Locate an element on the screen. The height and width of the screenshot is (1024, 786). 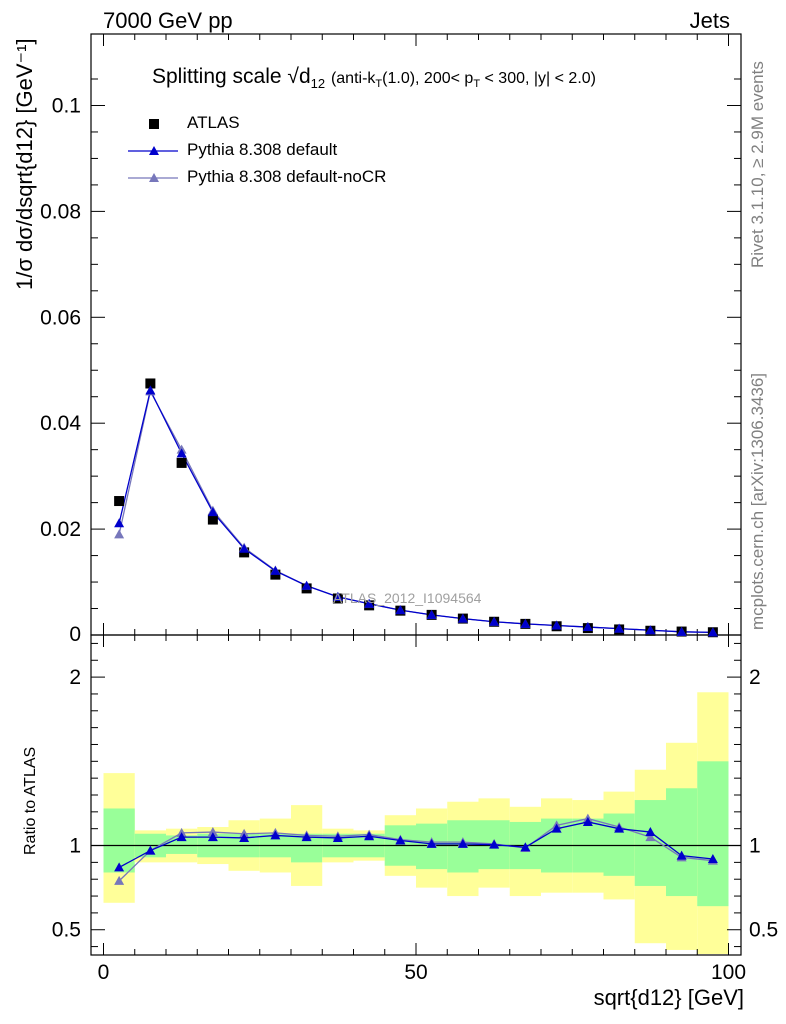
ratio-plot-series is located at coordinates (416, 849).